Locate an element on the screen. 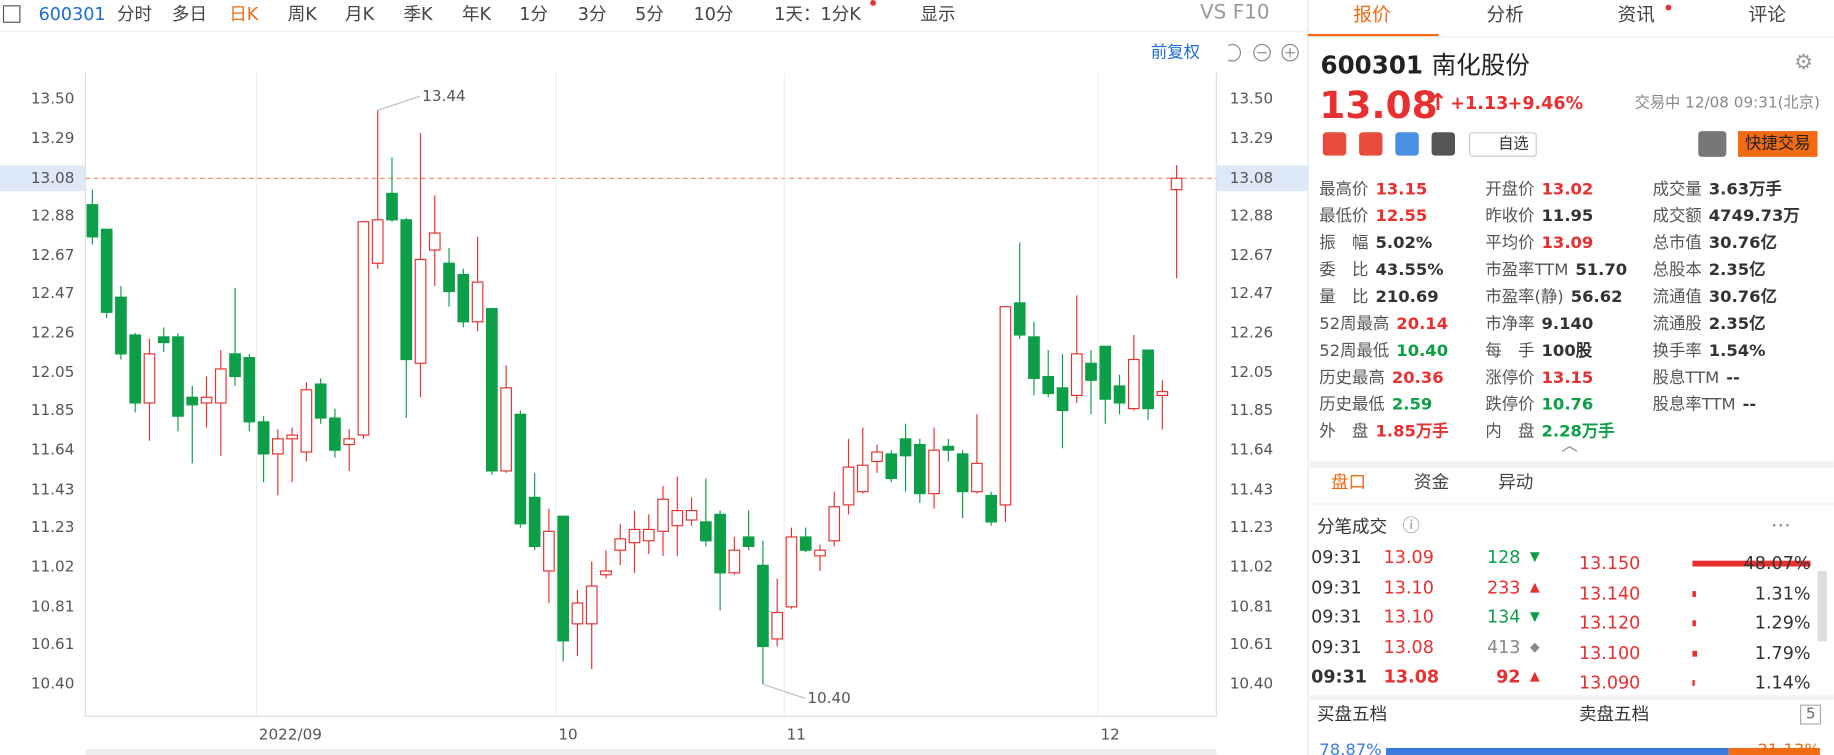  stat-label: 市净率 is located at coordinates (1510, 324).